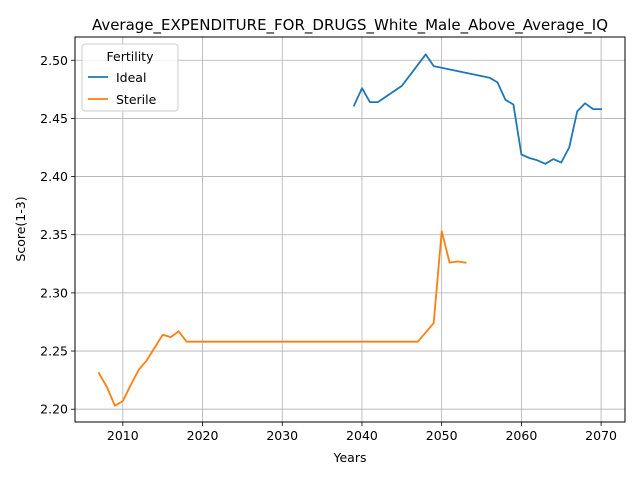  What do you see at coordinates (54, 118) in the screenshot?
I see `y-tick-label: 2.45` at bounding box center [54, 118].